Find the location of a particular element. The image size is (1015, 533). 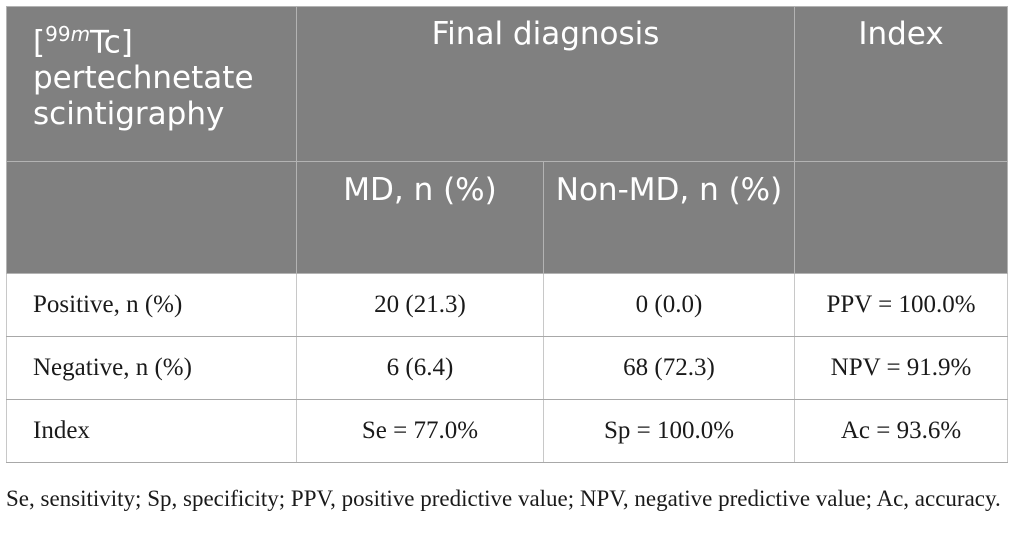

header-empty-right is located at coordinates (901, 217).